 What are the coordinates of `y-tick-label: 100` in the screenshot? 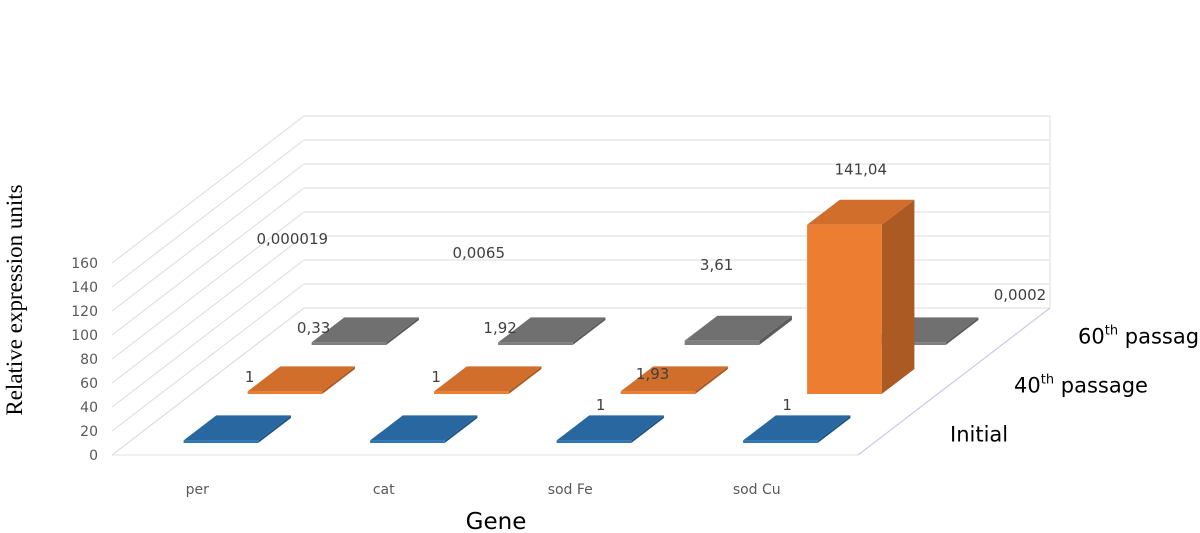 It's located at (84, 336).